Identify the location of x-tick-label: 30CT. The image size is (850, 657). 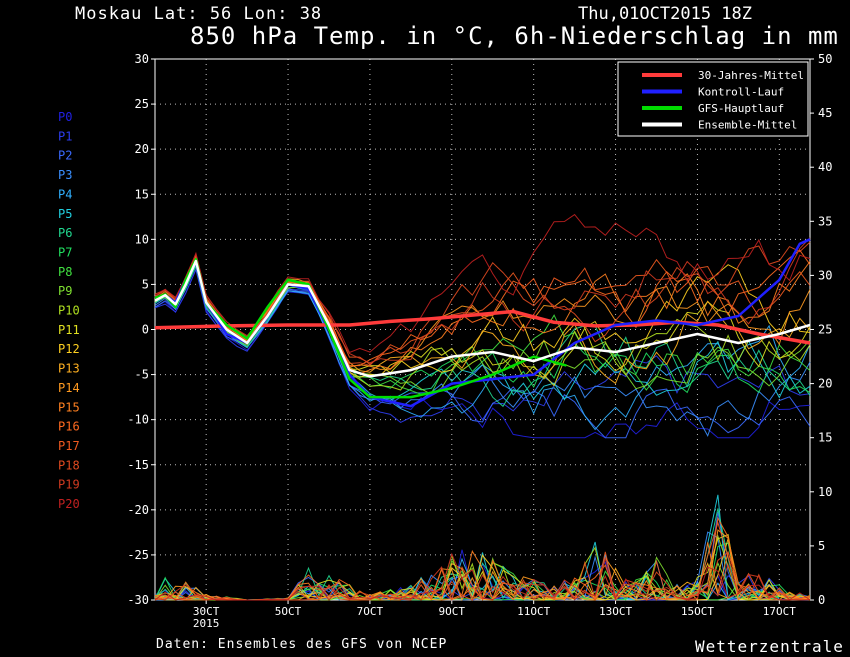
(206, 611).